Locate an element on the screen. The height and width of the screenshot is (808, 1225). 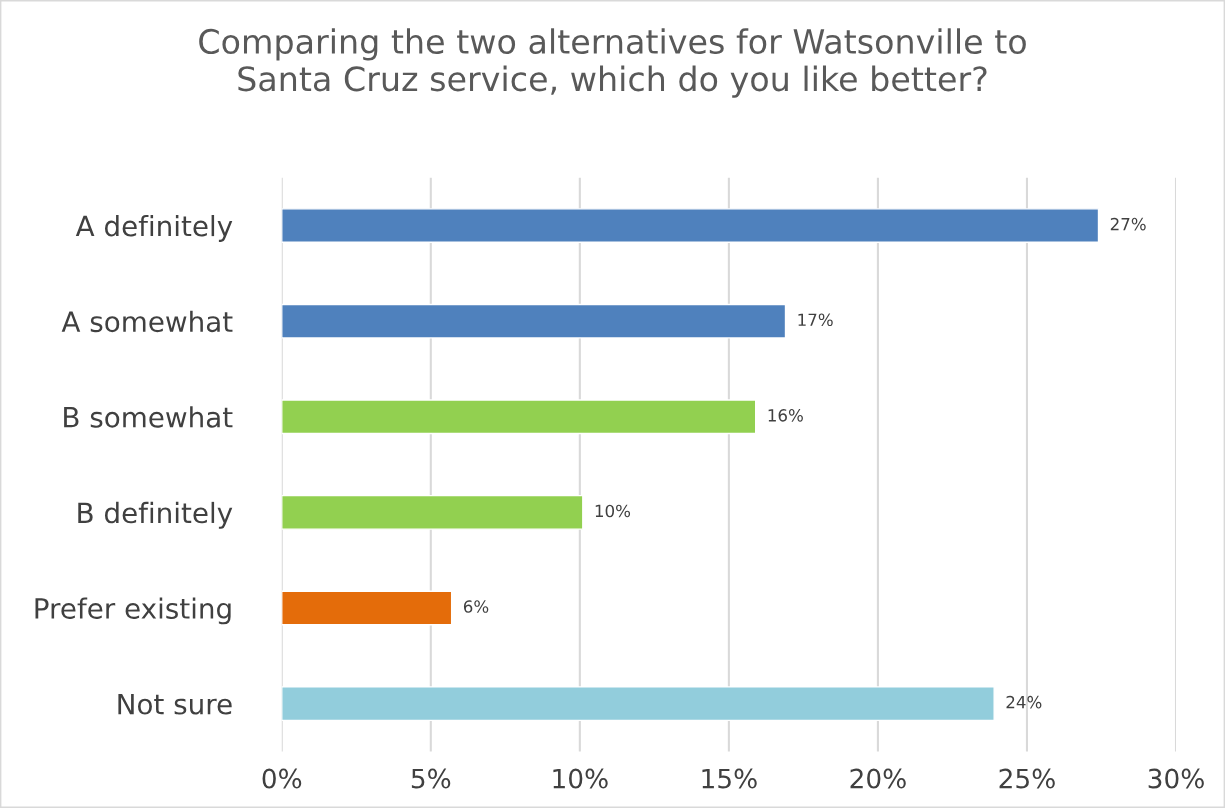
x-tick-label: 10% is located at coordinates (580, 778).